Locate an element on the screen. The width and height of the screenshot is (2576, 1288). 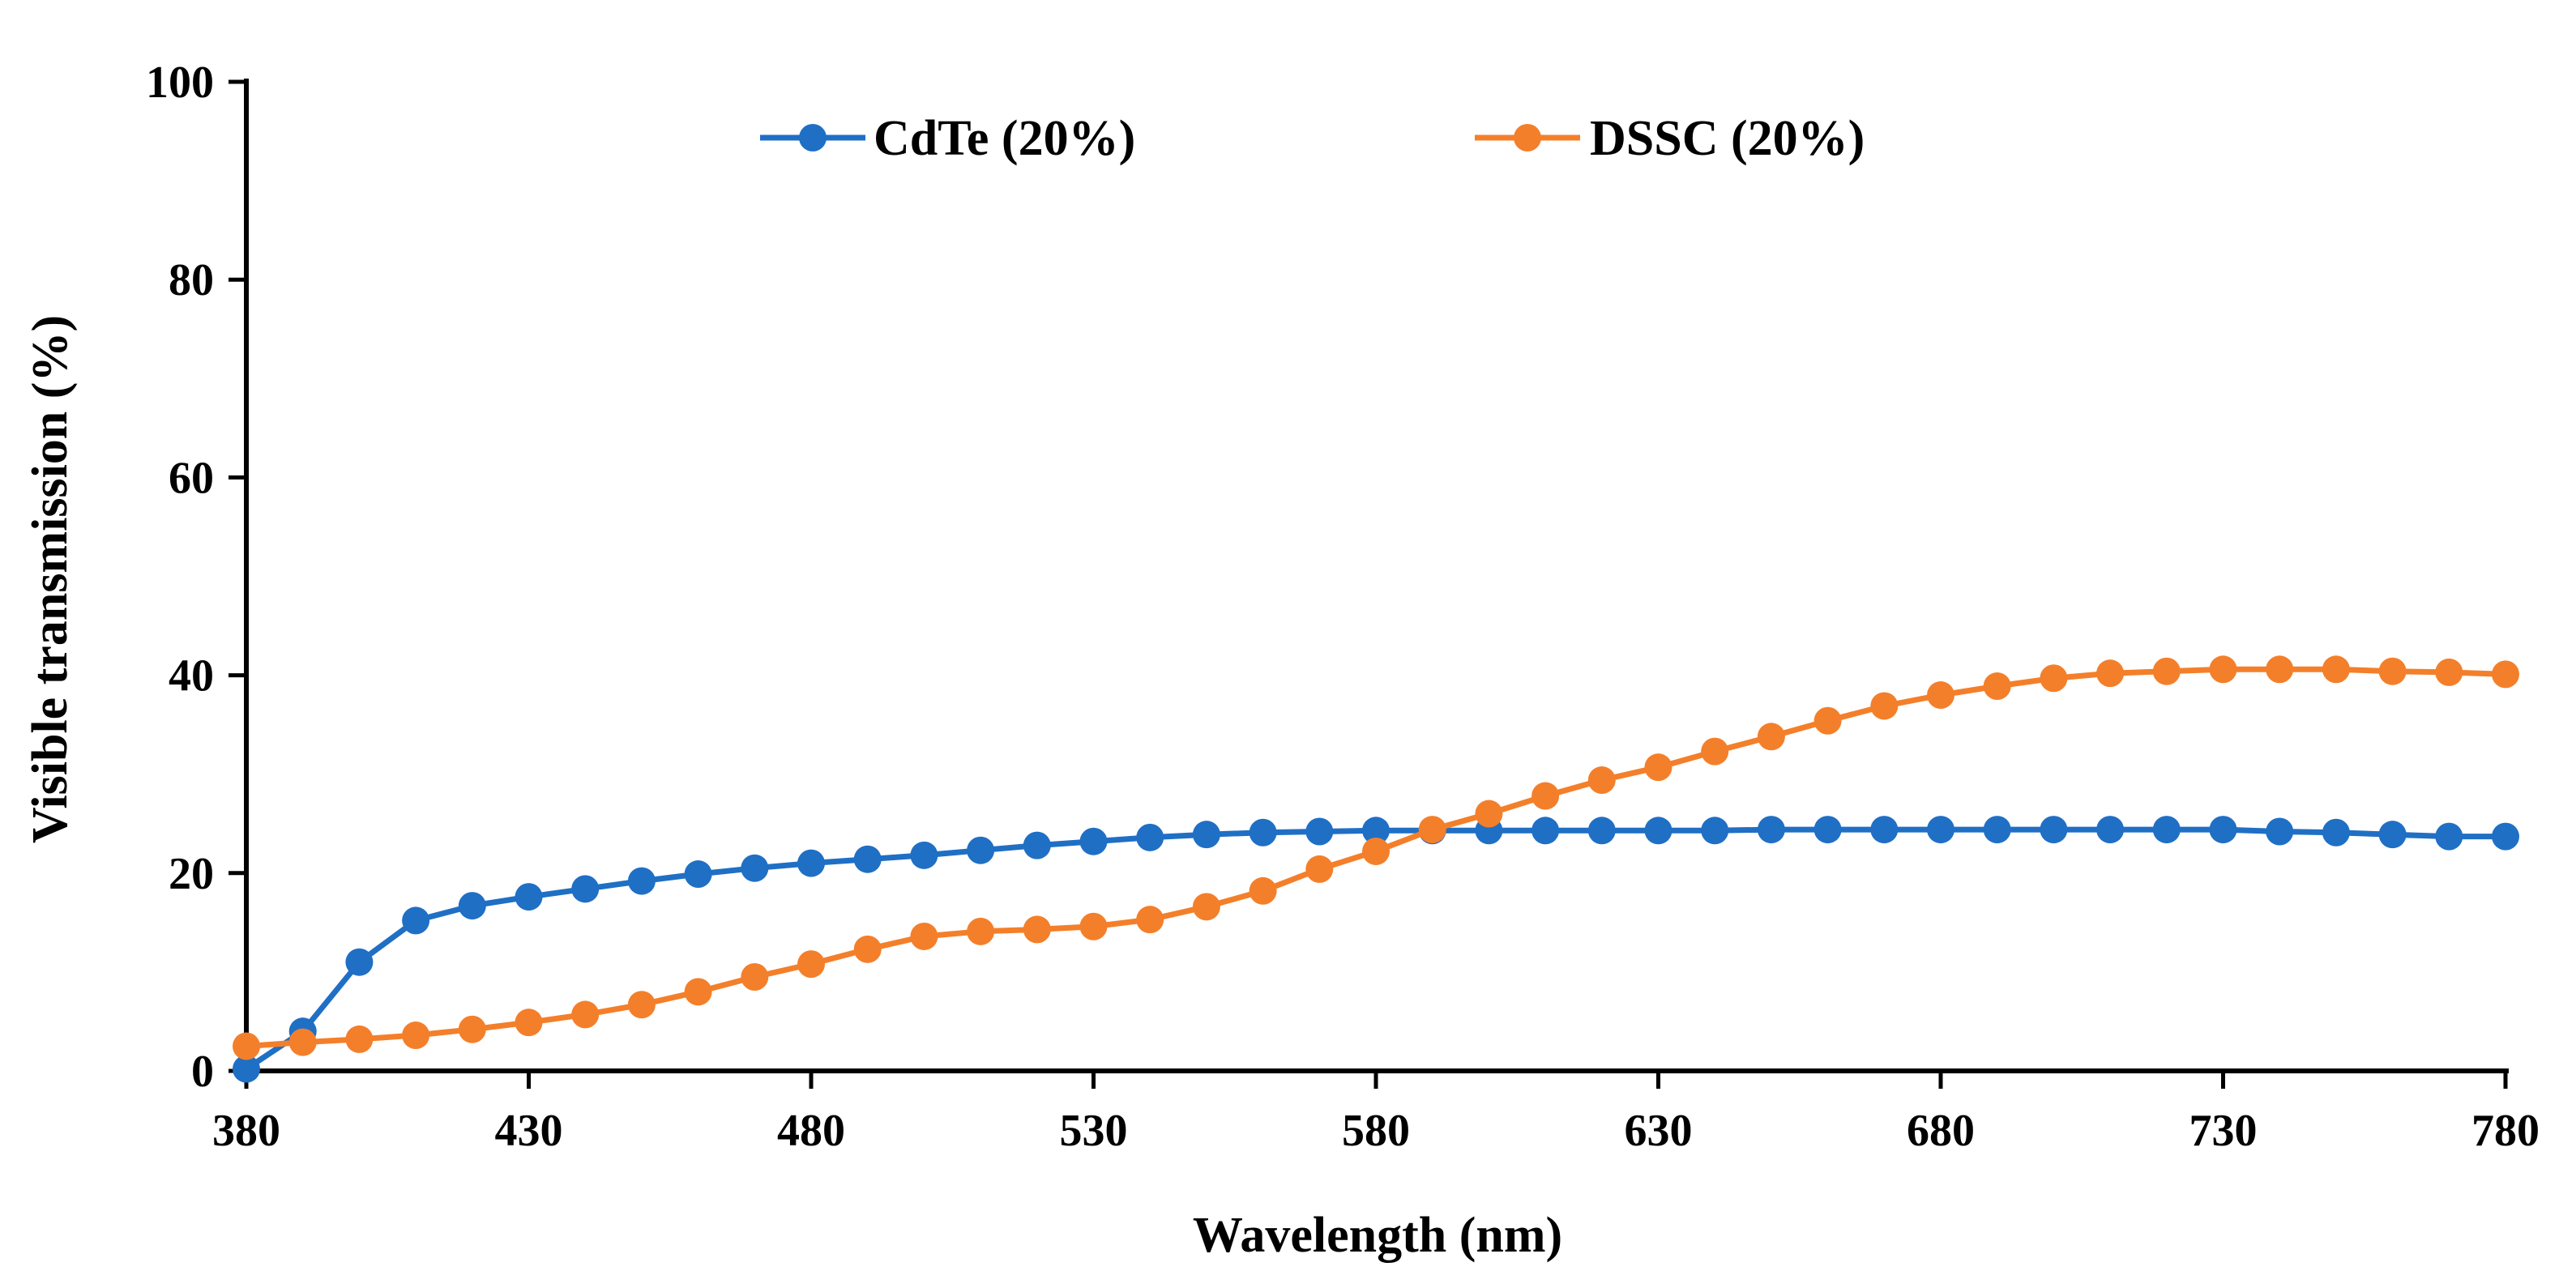
x-tick-label: 530 is located at coordinates (1094, 1131).